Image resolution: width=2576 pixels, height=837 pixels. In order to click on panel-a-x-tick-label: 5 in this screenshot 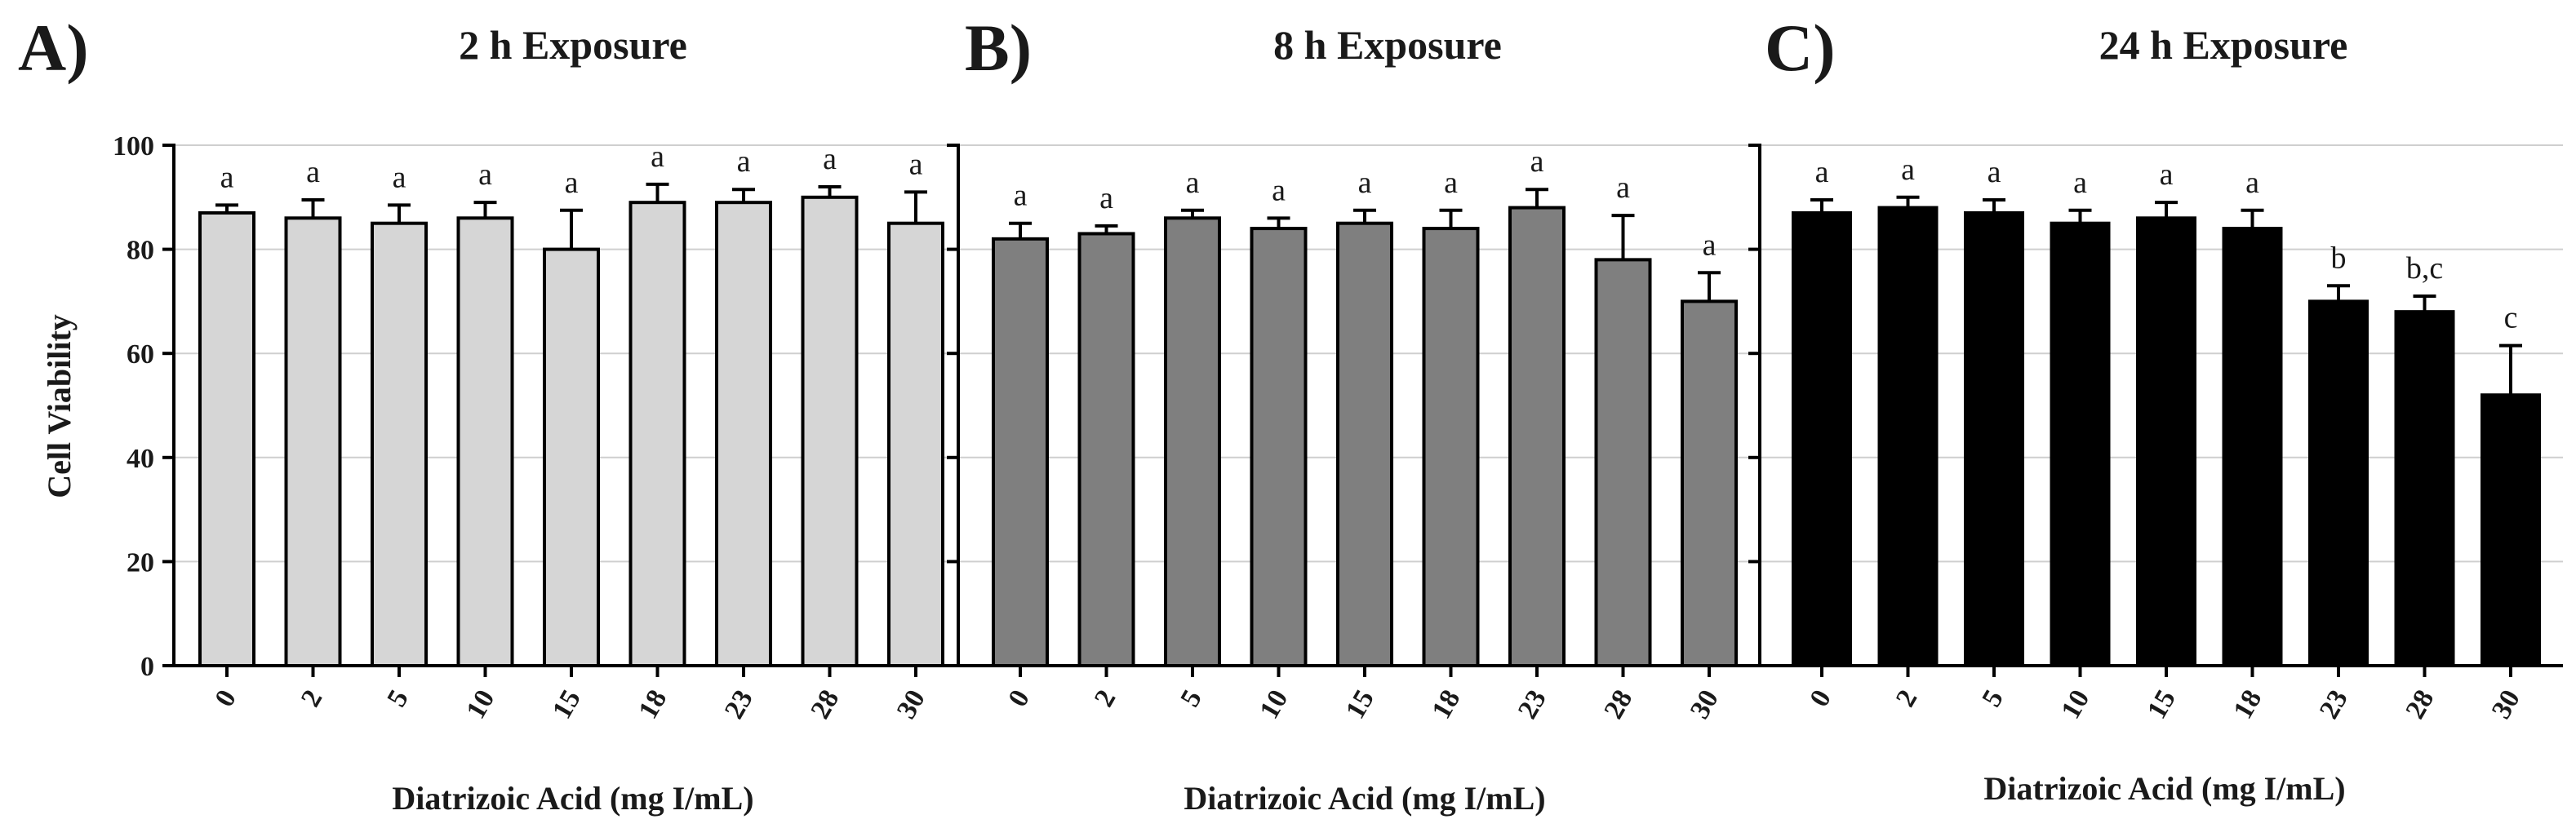, I will do `click(398, 698)`.